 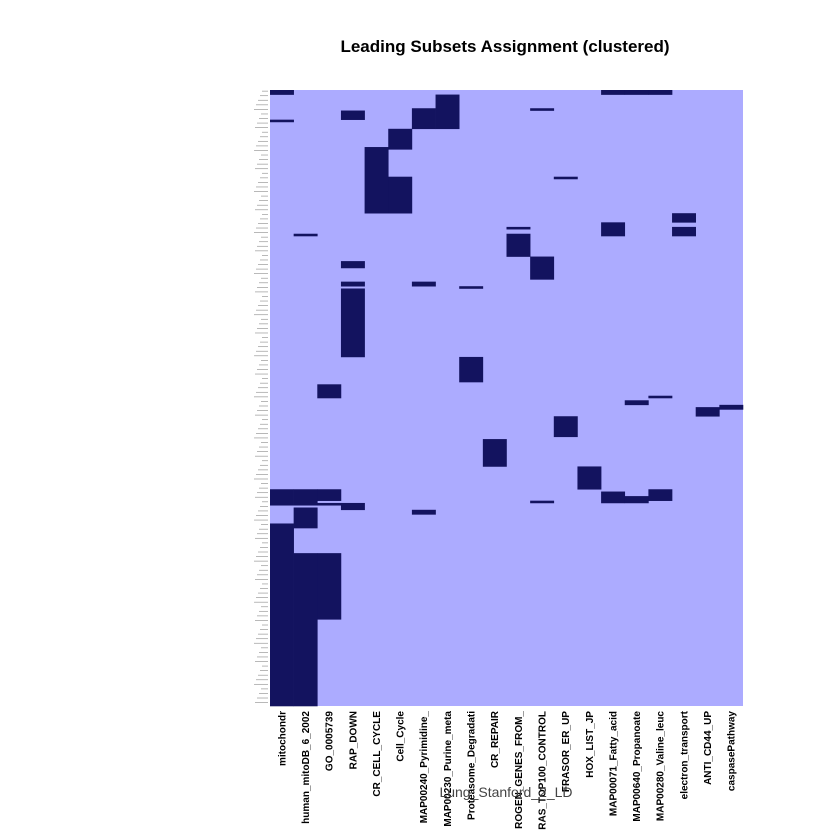 I want to click on column-label: MAP00640_Propanoate, so click(x=637, y=766).